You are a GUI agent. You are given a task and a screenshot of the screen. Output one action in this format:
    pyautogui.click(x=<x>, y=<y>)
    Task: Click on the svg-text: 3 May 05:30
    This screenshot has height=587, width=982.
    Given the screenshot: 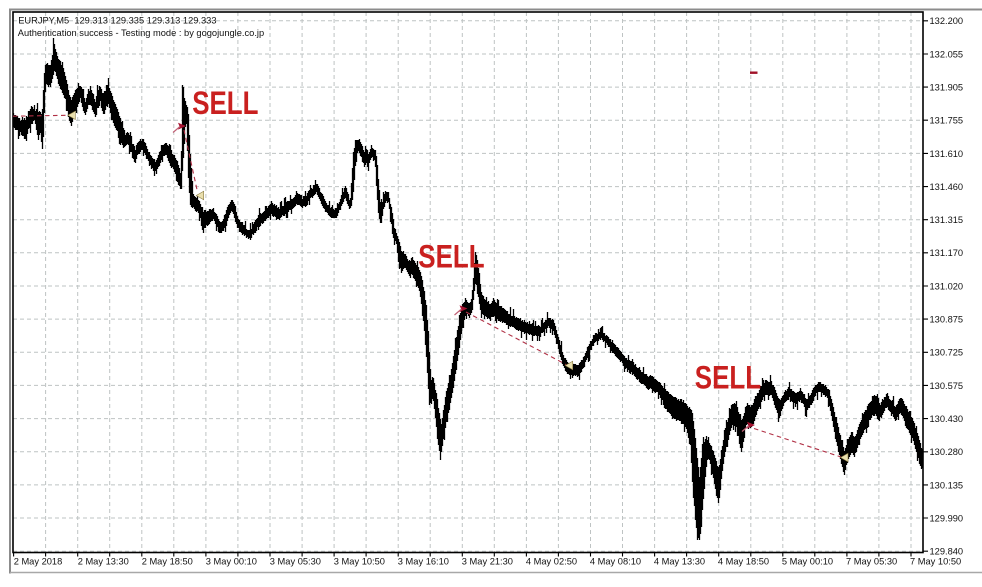 What is the action you would take?
    pyautogui.click(x=295, y=562)
    